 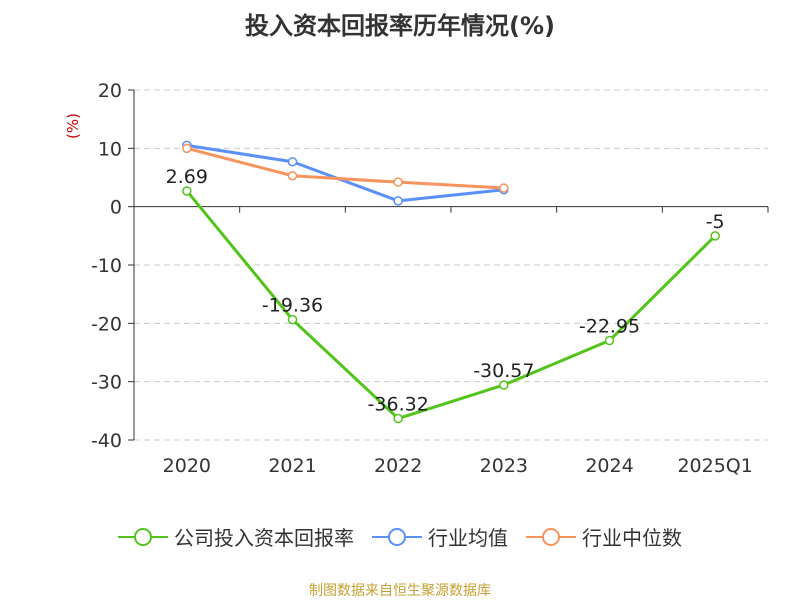 I want to click on y-tick-label: -20, so click(x=106, y=324).